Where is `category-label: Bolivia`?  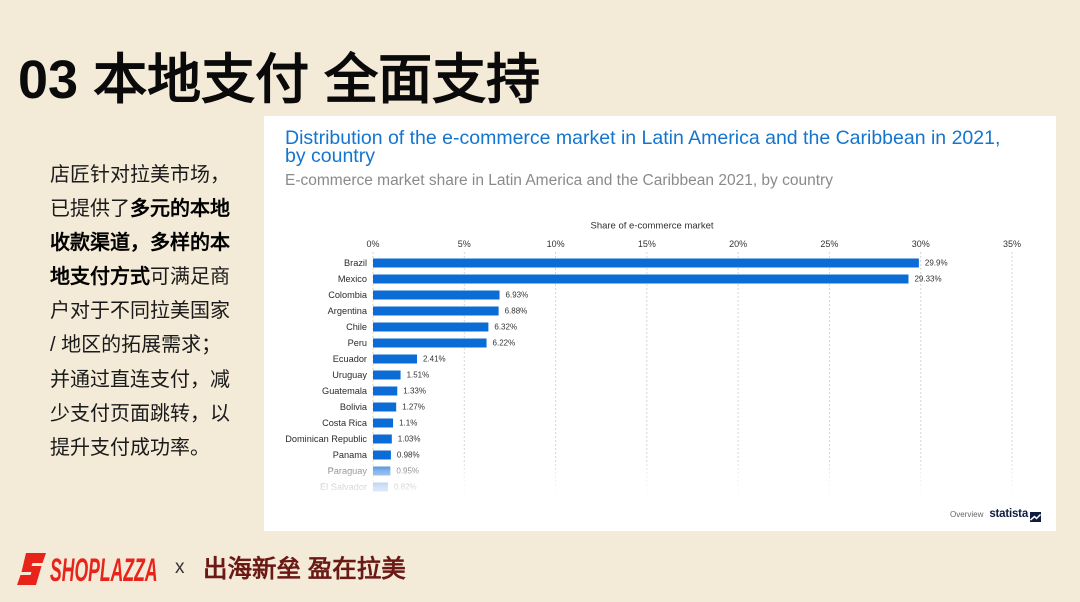 category-label: Bolivia is located at coordinates (354, 407).